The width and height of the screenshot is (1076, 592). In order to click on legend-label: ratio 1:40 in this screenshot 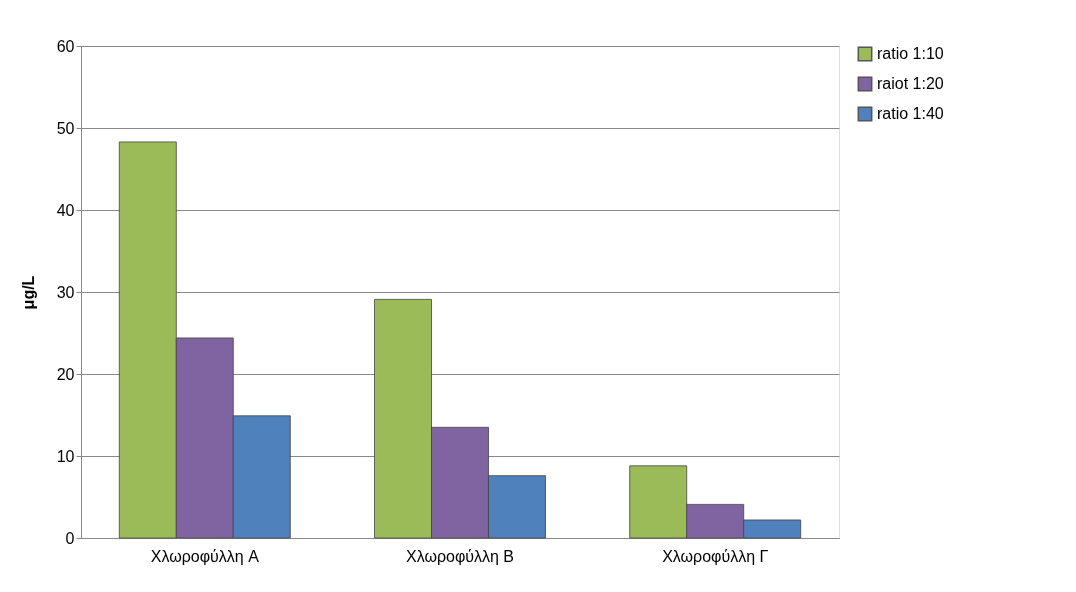, I will do `click(910, 113)`.